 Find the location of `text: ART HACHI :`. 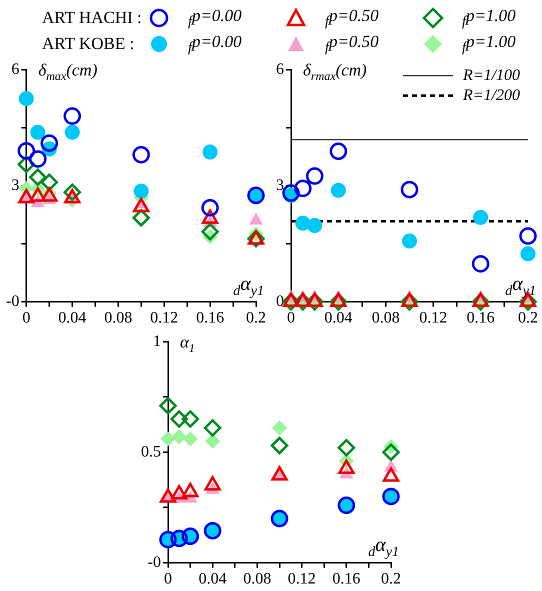

text: ART HACHI : is located at coordinates (92, 18).